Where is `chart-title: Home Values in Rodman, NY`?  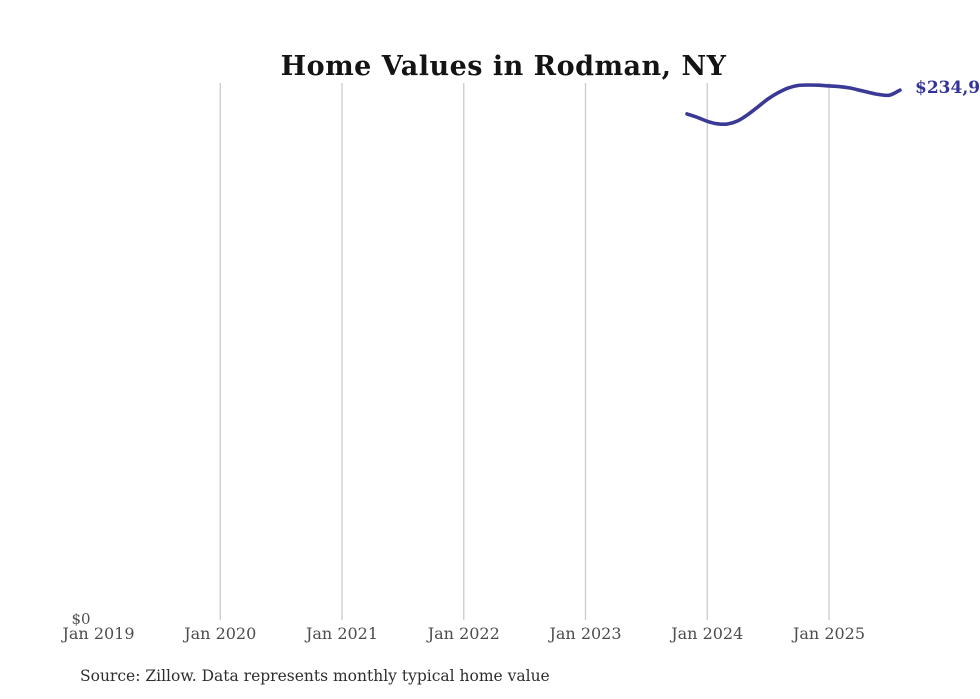 chart-title: Home Values in Rodman, NY is located at coordinates (503, 67).